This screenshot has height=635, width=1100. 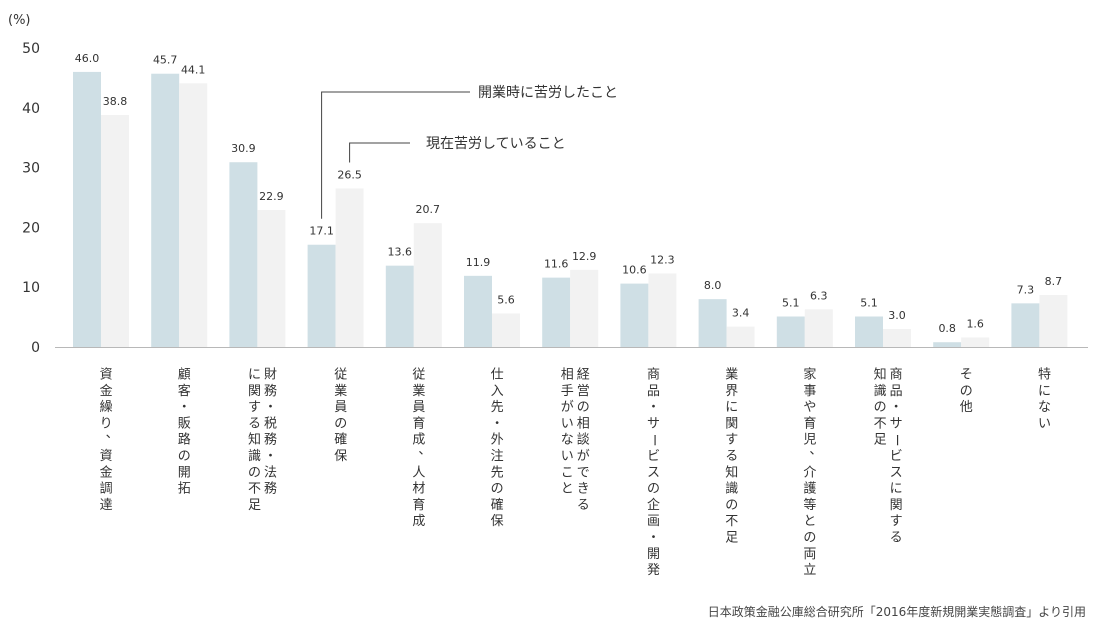 I want to click on value-label: 8.7, so click(x=1054, y=281).